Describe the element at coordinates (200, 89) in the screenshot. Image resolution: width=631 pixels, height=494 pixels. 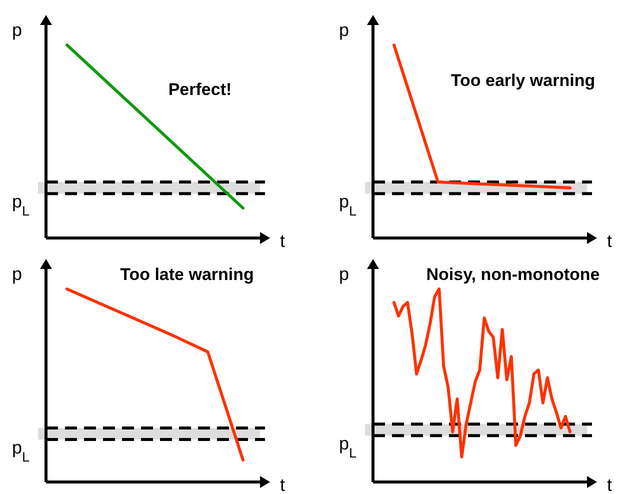
I see `text: Perfect!` at that location.